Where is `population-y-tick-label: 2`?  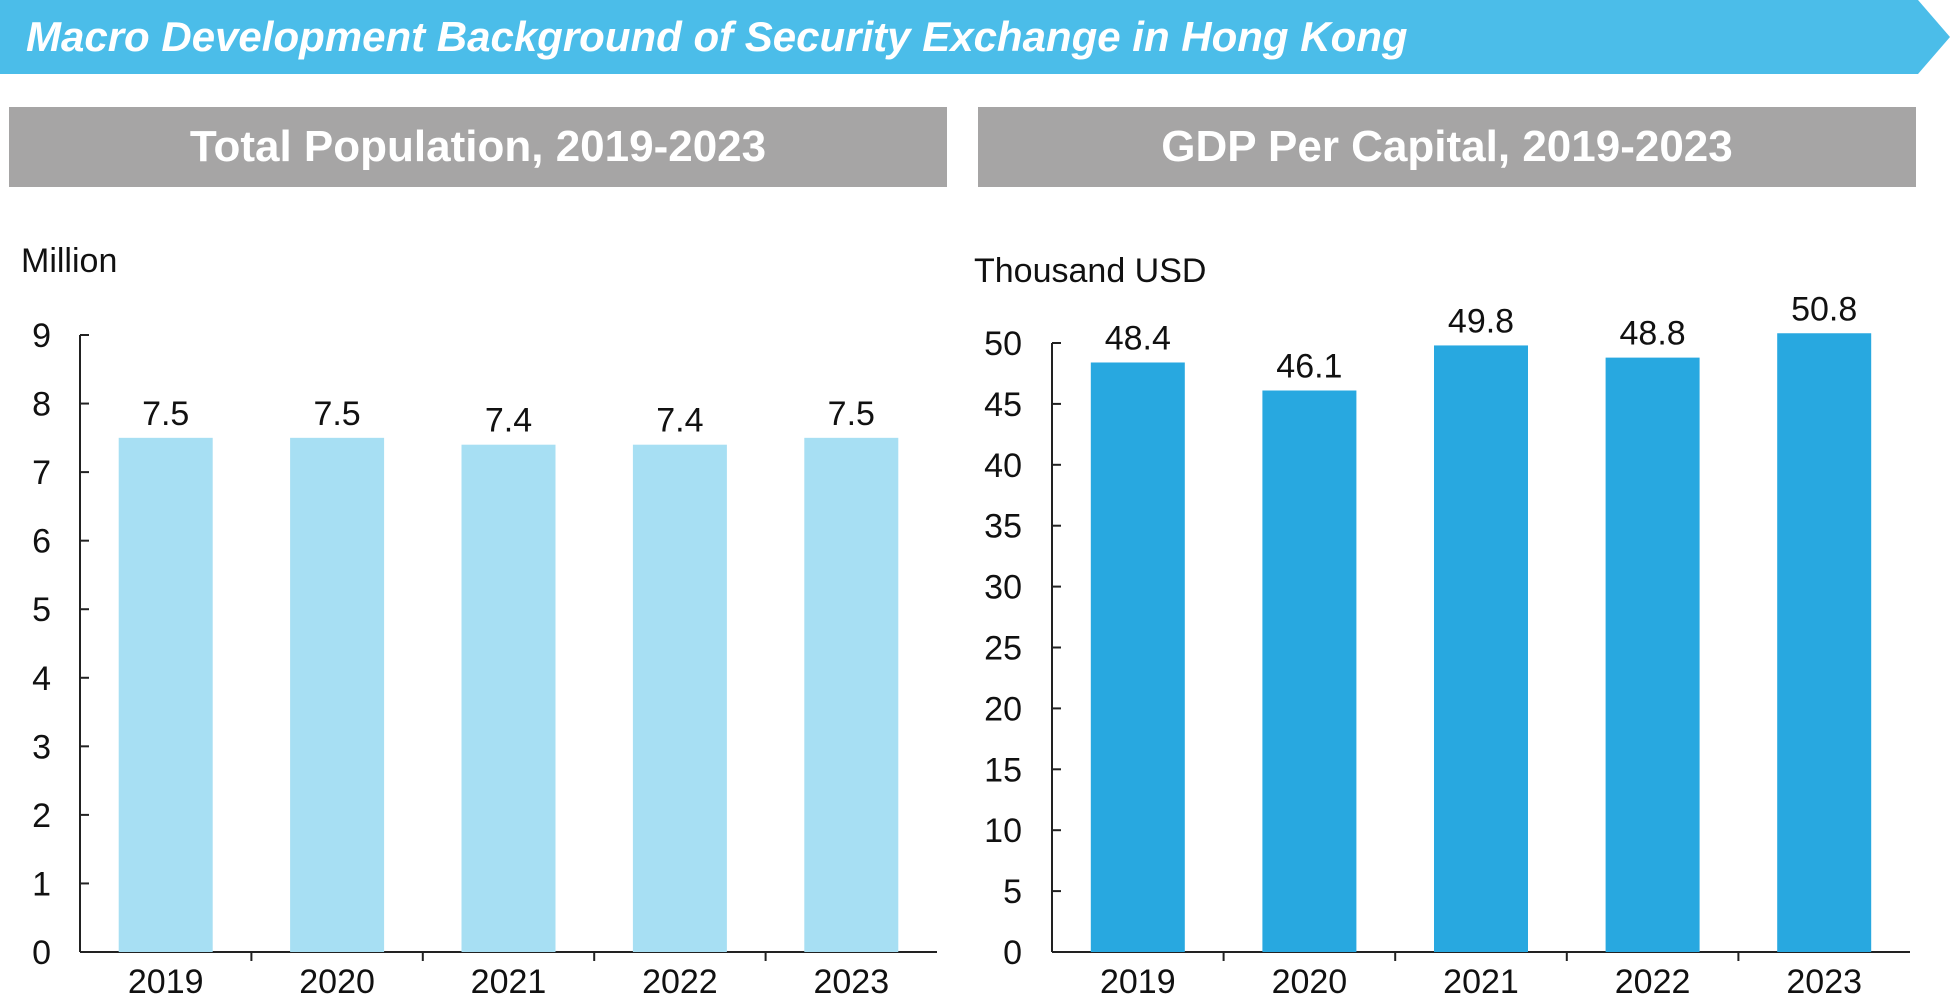
population-y-tick-label: 2 is located at coordinates (41, 816).